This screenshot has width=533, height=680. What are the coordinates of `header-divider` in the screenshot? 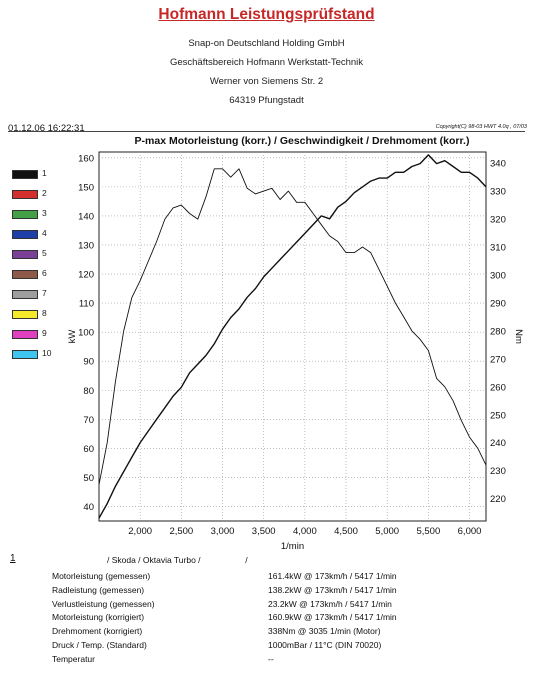 It's located at (266, 131).